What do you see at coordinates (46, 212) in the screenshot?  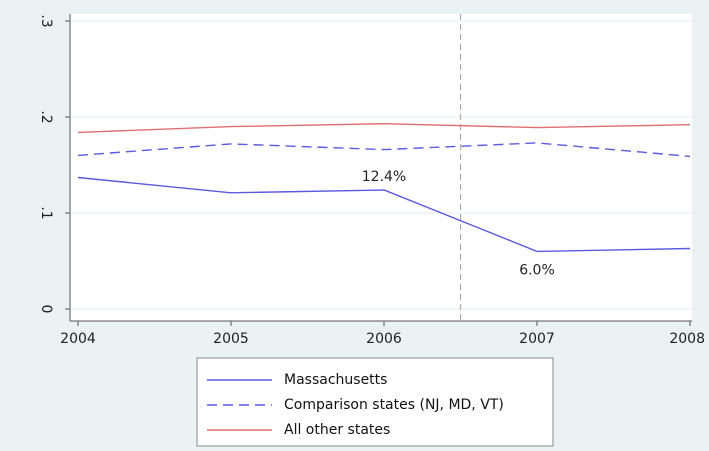 I see `y-tick-label: .1` at bounding box center [46, 212].